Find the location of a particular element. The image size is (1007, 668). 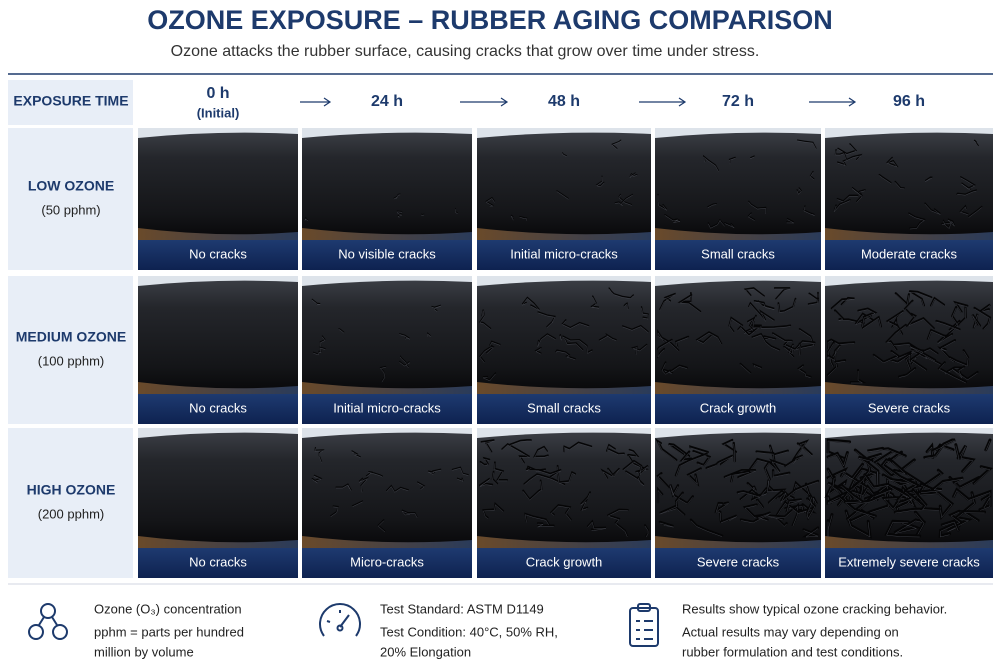

footer-text: rubber formulation and test conditions. is located at coordinates (792, 651).